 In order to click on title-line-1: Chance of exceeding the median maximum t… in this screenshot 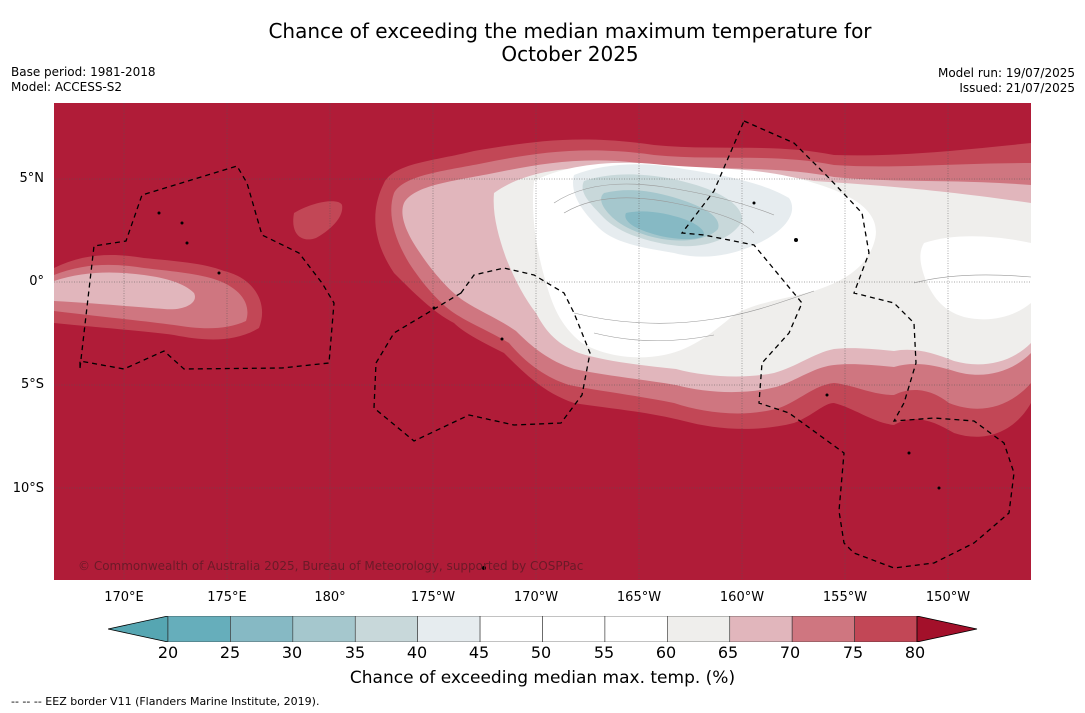, I will do `click(570, 31)`.